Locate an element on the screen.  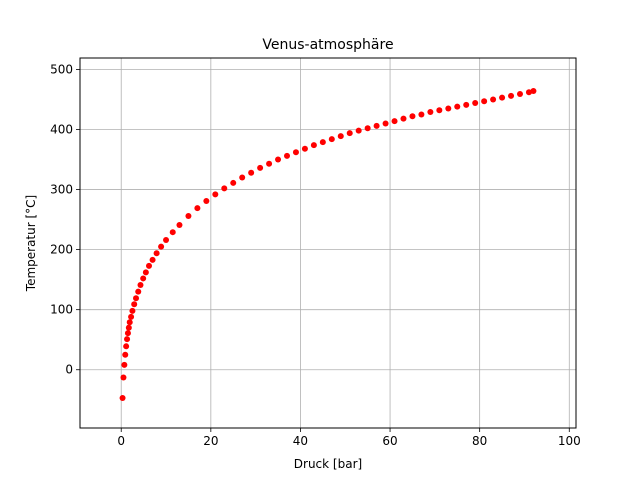
y-tick-label: 100 is located at coordinates (61, 310).